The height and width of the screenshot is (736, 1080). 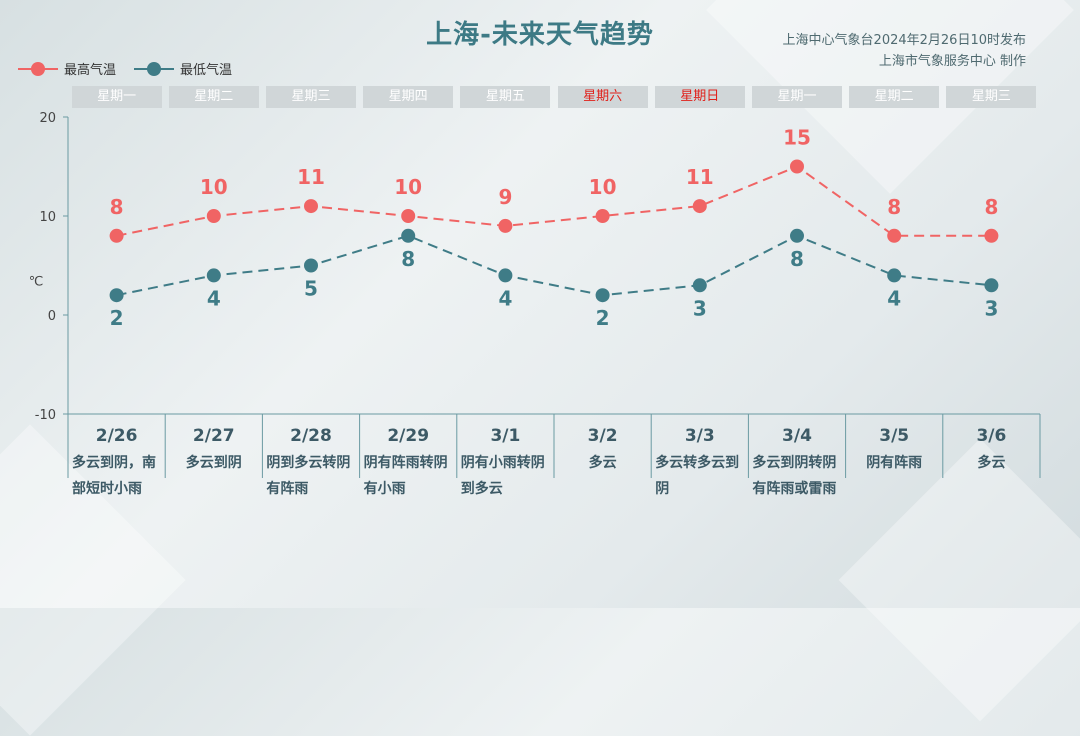 What do you see at coordinates (894, 436) in the screenshot?
I see `forecast-date: 3/5` at bounding box center [894, 436].